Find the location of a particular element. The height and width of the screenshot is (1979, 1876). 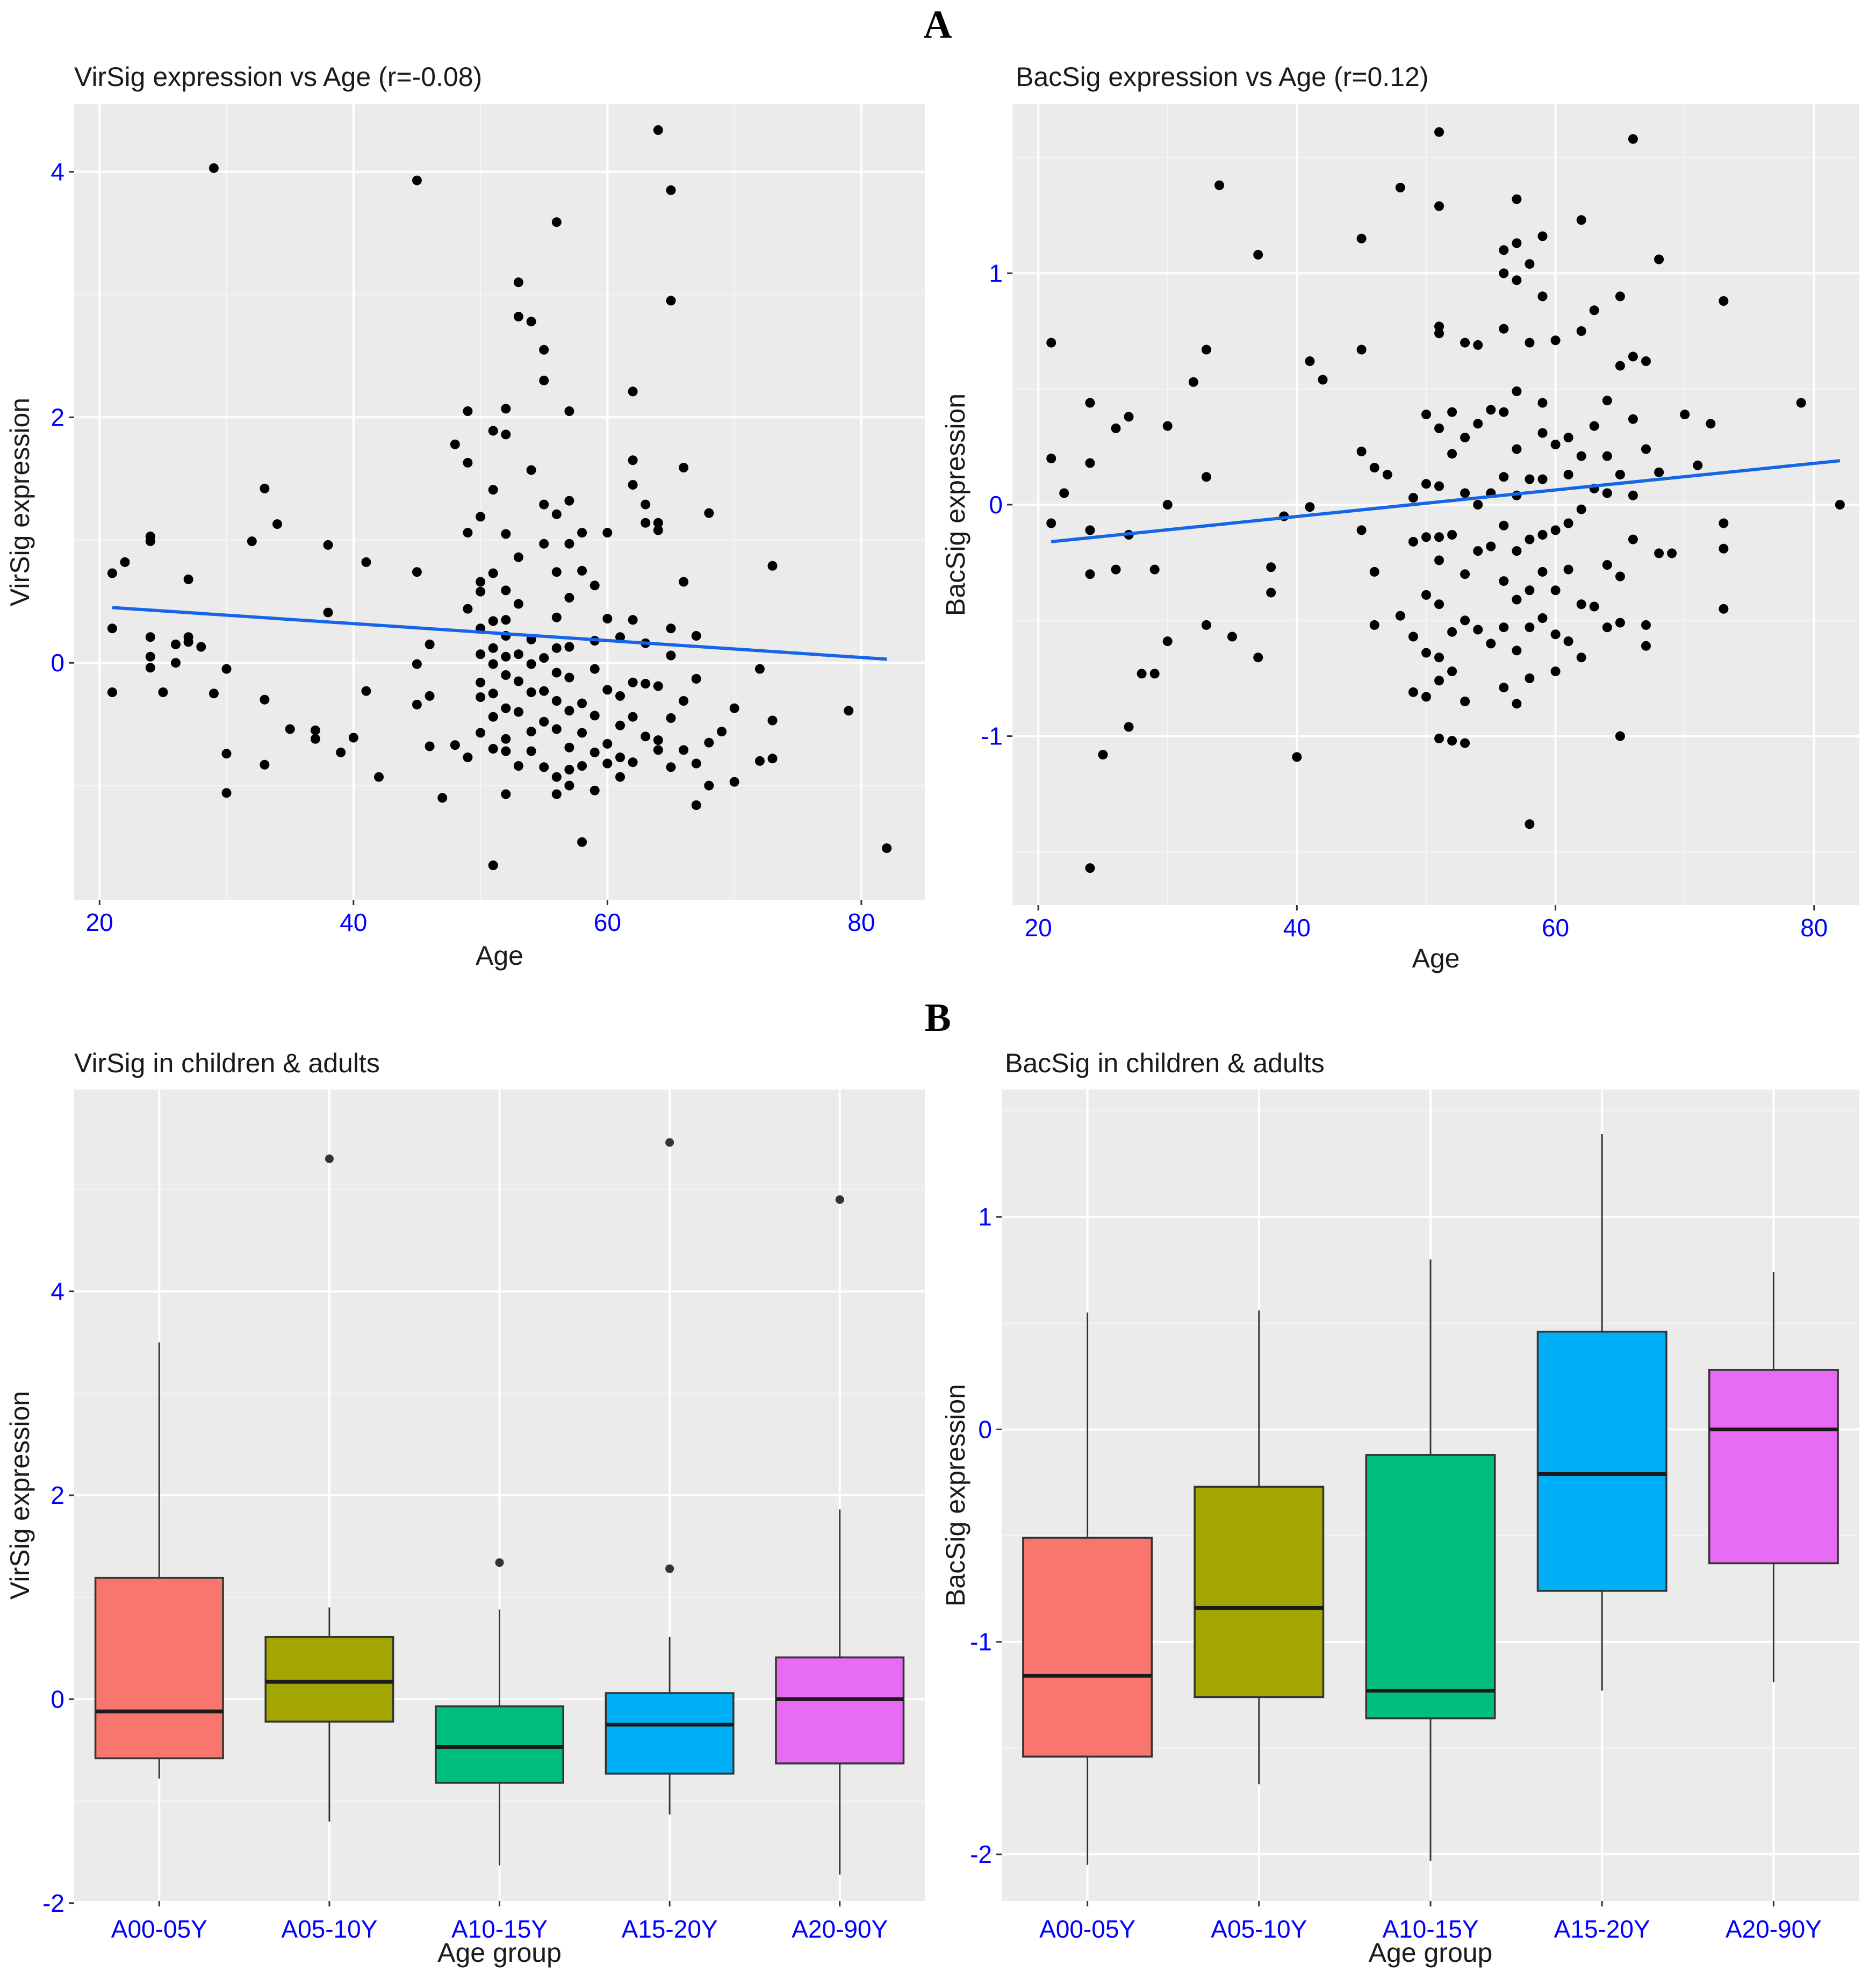

x-tick-label: 20 is located at coordinates (1038, 928).